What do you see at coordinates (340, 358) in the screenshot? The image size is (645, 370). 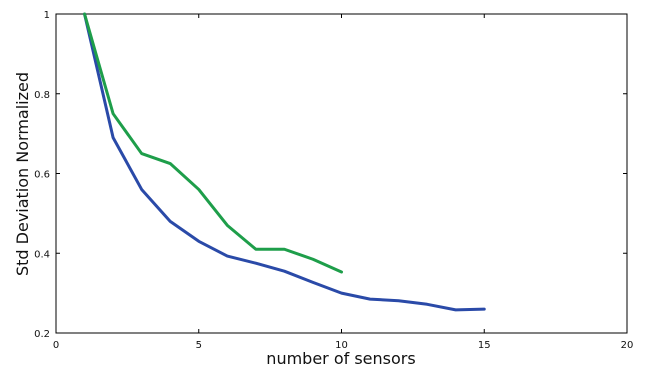 I see `x-axis-label: number of sensors` at bounding box center [340, 358].